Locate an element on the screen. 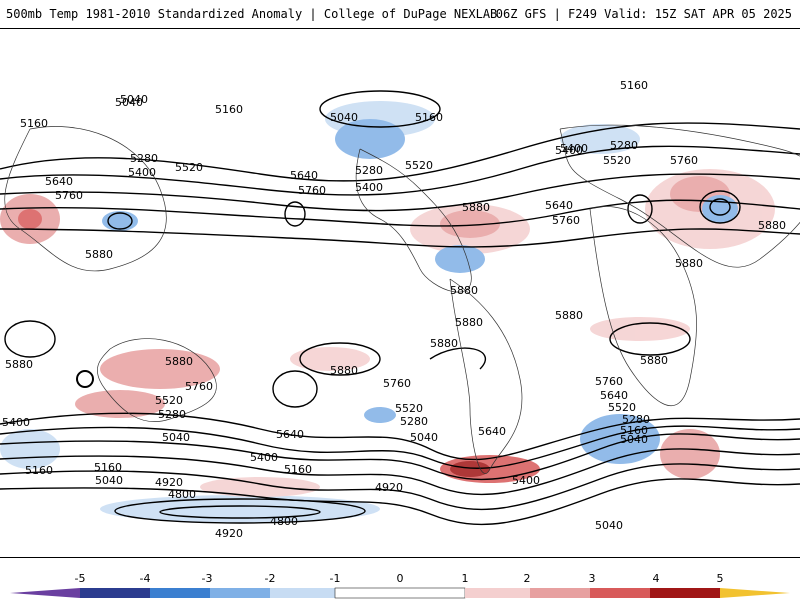 This screenshot has height=604, width=800. colorbar-segments is located at coordinates (400, 593).